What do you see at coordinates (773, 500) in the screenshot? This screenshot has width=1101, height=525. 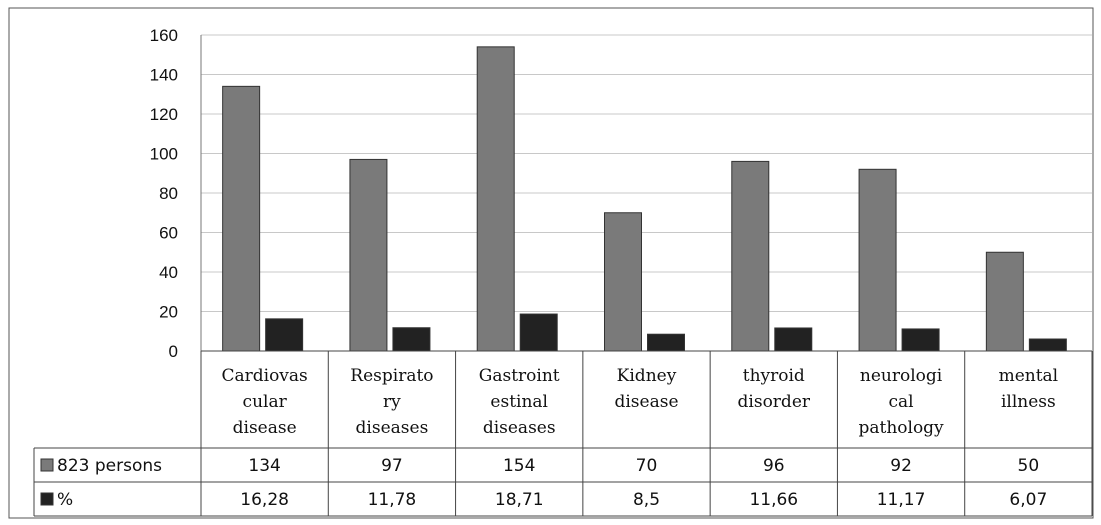 I see `data-table-cell: 11,66` at bounding box center [773, 500].